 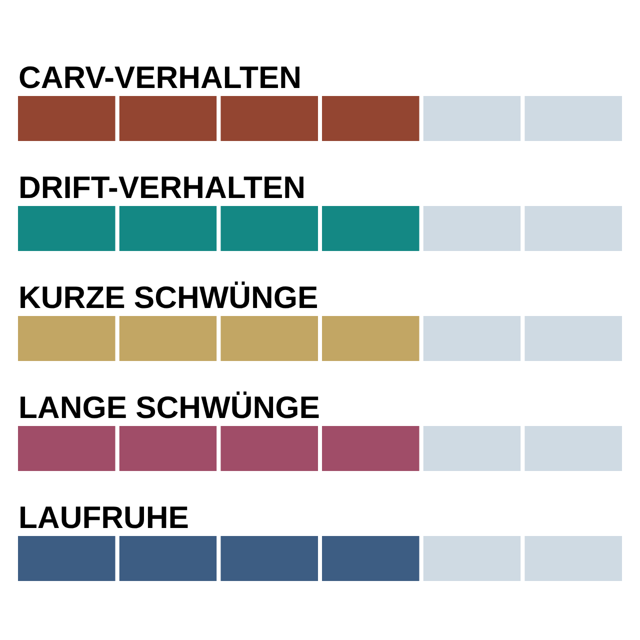 I want to click on y-tick-label: CARV-VERHALTEN, so click(x=160, y=77).